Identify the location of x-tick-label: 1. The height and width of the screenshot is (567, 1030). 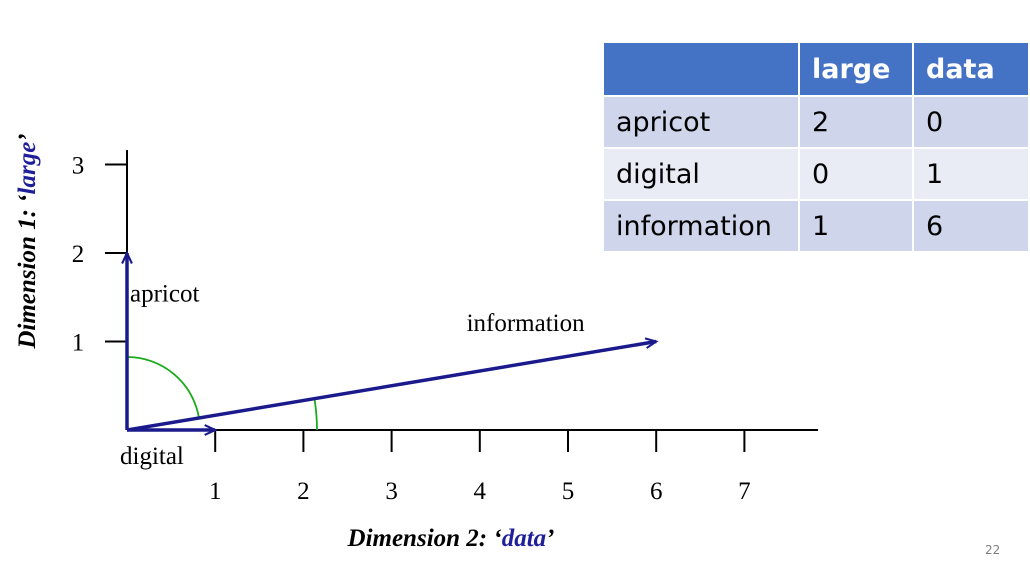
(215, 491).